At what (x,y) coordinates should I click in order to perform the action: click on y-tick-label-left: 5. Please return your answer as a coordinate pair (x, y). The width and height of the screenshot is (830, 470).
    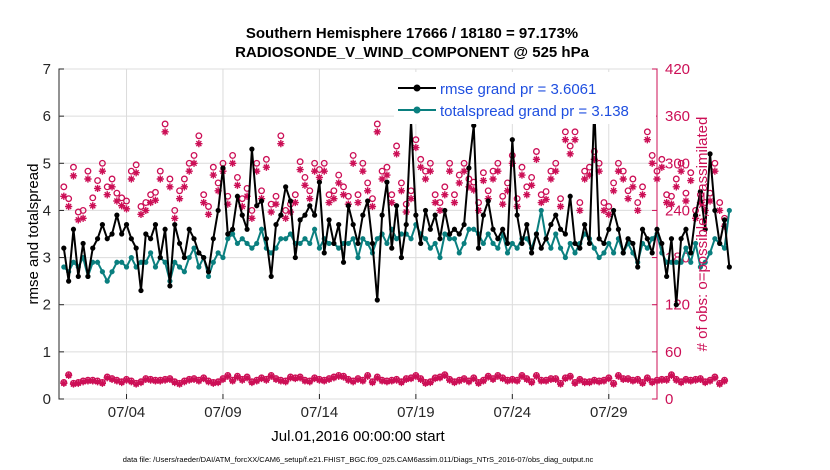
    Looking at the image, I should click on (47, 163).